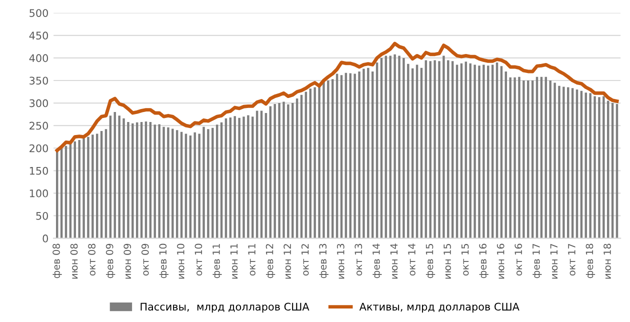 This screenshot has width=630, height=322. What do you see at coordinates (377, 261) in the screenshot?
I see `x-tick-label: фев 14` at bounding box center [377, 261].